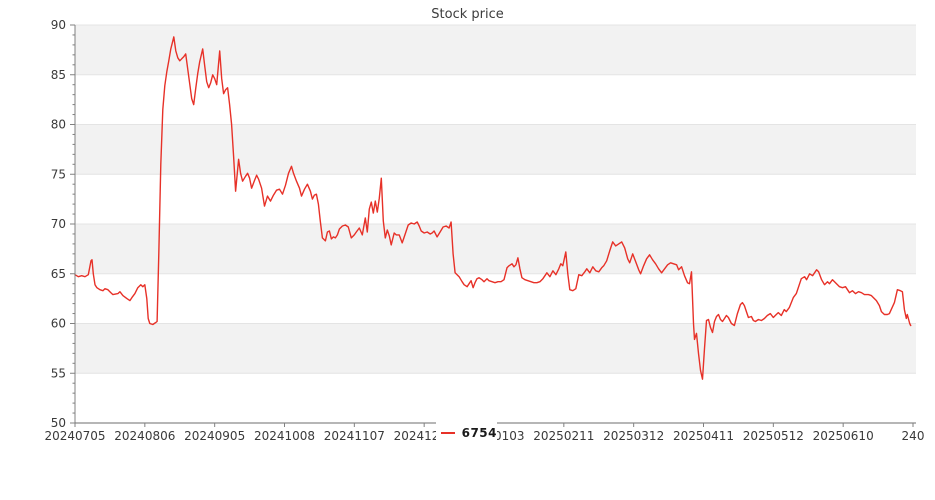 This screenshot has height=500, width=935. I want to click on x-tick-label: 20250211, so click(563, 436).